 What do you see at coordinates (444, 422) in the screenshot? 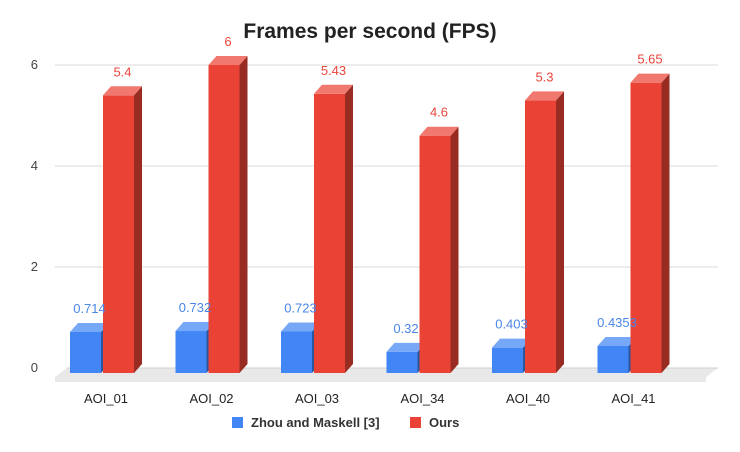
I see `legend-label: Ours` at bounding box center [444, 422].